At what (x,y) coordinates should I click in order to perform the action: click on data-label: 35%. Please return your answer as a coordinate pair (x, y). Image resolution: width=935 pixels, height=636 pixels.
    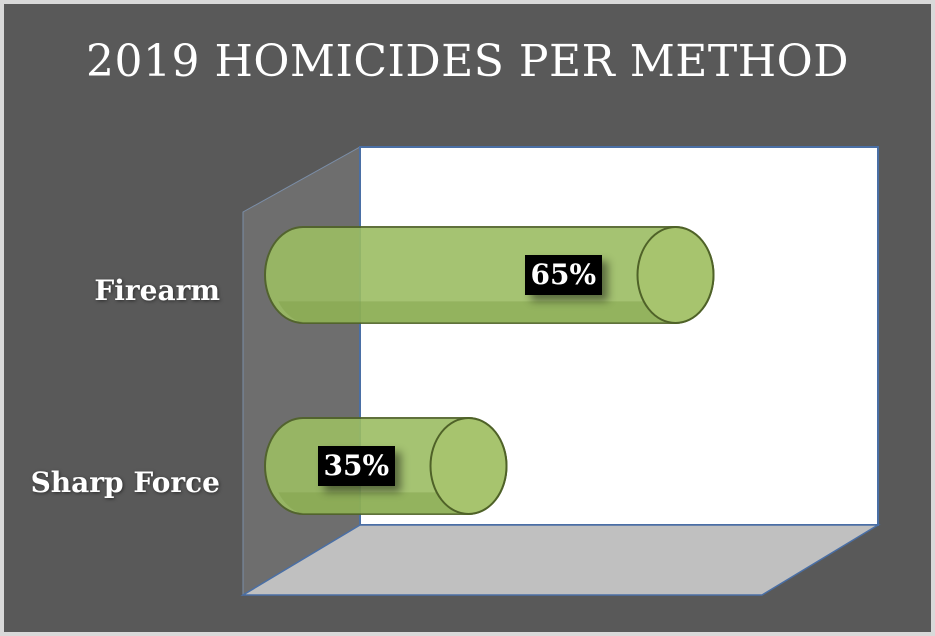
    Looking at the image, I should click on (356, 466).